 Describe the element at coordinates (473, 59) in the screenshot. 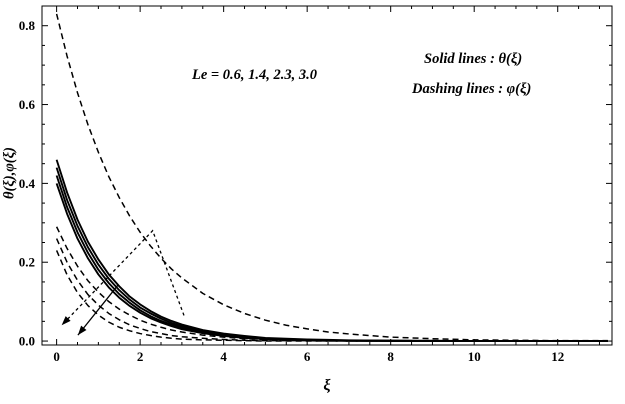

I see `legend-solid-lines: Solid lines : θ(ξ)` at that location.